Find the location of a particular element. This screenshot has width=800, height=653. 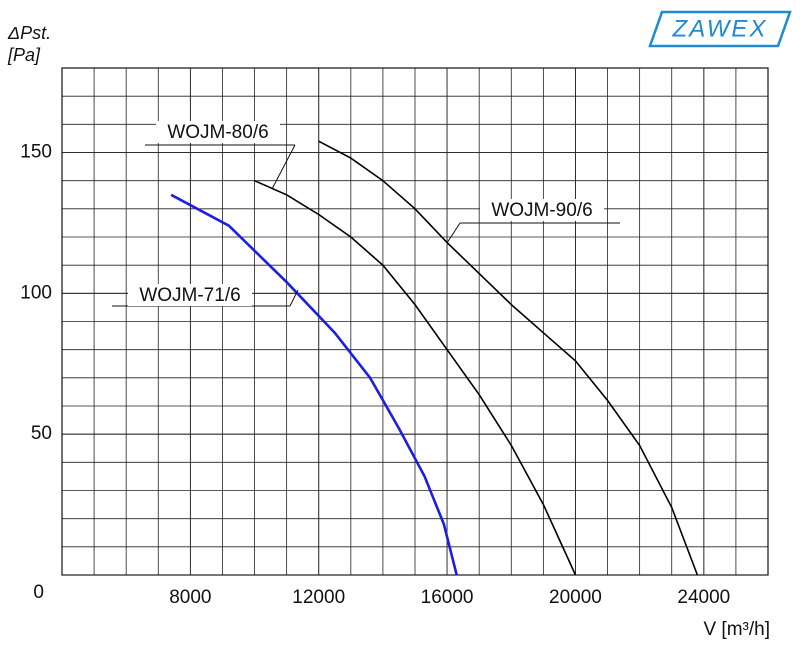

series-label: WOJM-71/6 is located at coordinates (189, 295).